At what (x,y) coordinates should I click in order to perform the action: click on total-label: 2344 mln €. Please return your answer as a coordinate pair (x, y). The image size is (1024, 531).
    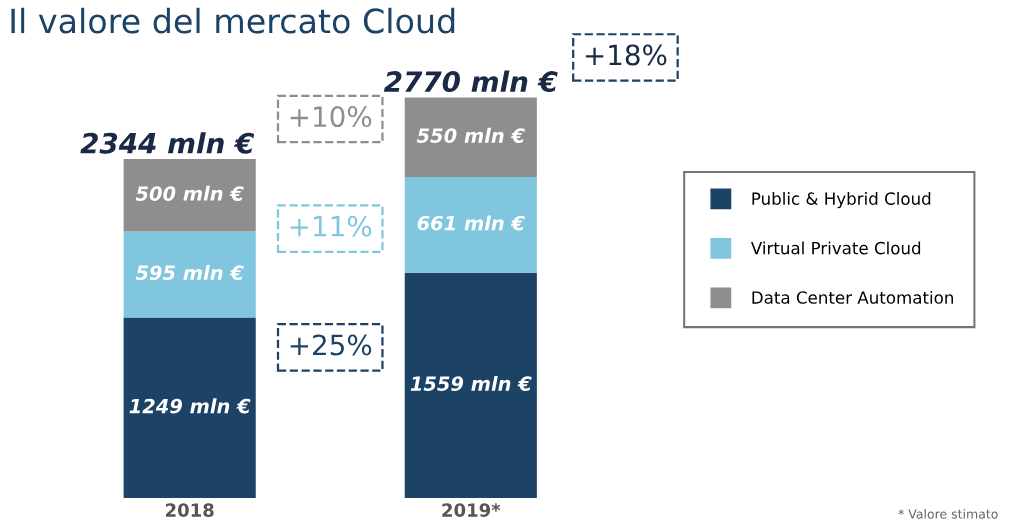
    Looking at the image, I should click on (167, 143).